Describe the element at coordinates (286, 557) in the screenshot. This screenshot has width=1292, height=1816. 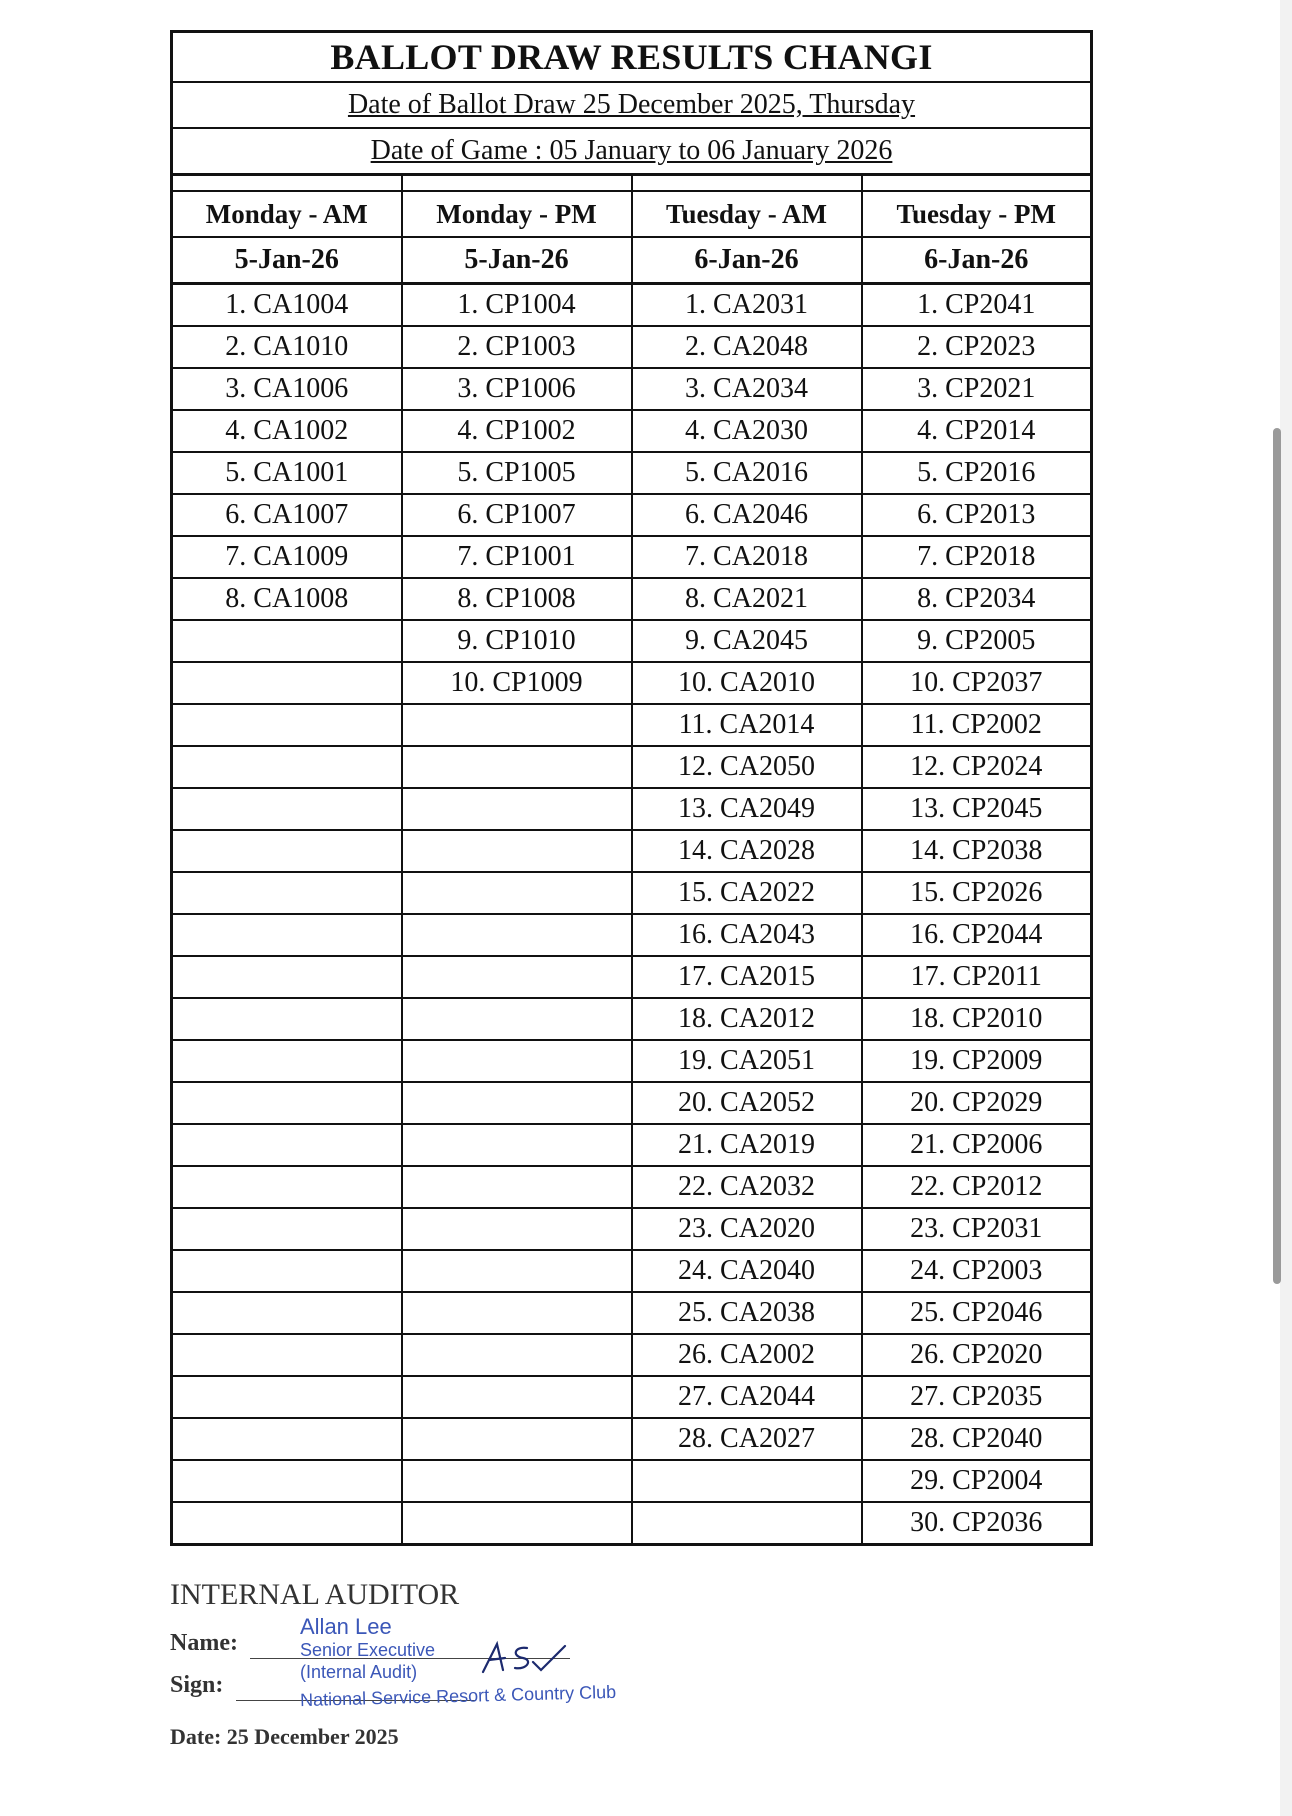
I see `ballot-entry: 7. CA1009` at that location.